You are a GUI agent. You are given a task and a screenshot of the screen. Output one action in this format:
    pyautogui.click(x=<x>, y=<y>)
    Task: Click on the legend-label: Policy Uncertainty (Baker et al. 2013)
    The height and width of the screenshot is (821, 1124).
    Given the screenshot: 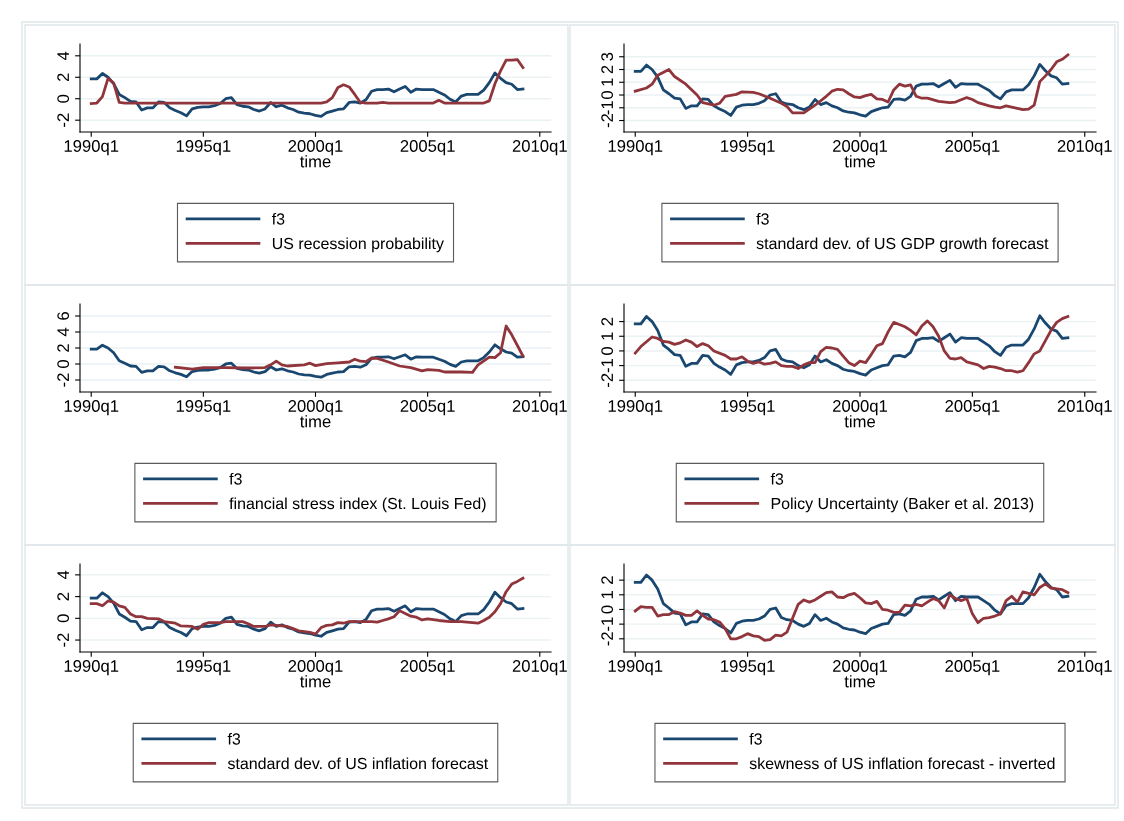 What is the action you would take?
    pyautogui.click(x=902, y=505)
    